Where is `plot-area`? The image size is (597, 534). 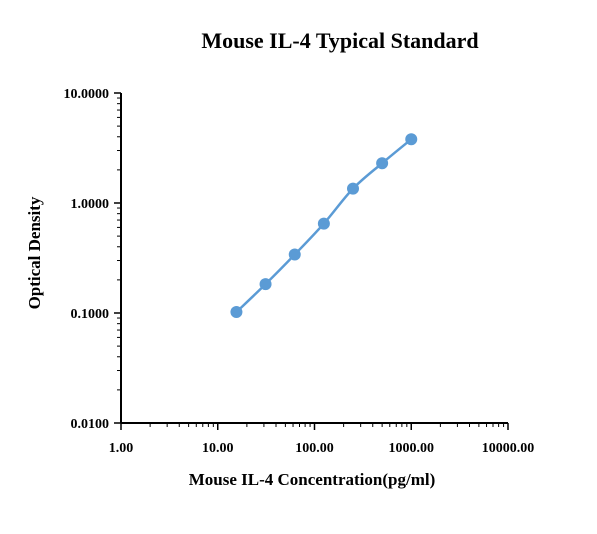
plot-area is located at coordinates (324, 226).